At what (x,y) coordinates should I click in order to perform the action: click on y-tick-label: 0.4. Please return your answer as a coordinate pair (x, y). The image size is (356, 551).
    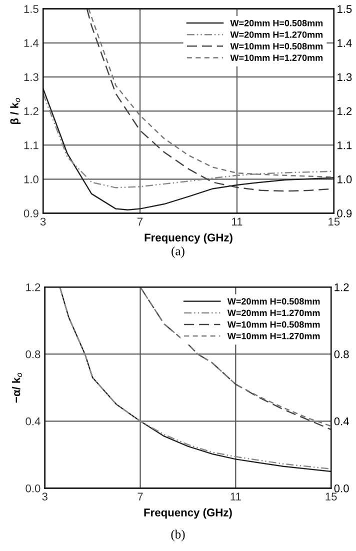
    Looking at the image, I should click on (33, 421).